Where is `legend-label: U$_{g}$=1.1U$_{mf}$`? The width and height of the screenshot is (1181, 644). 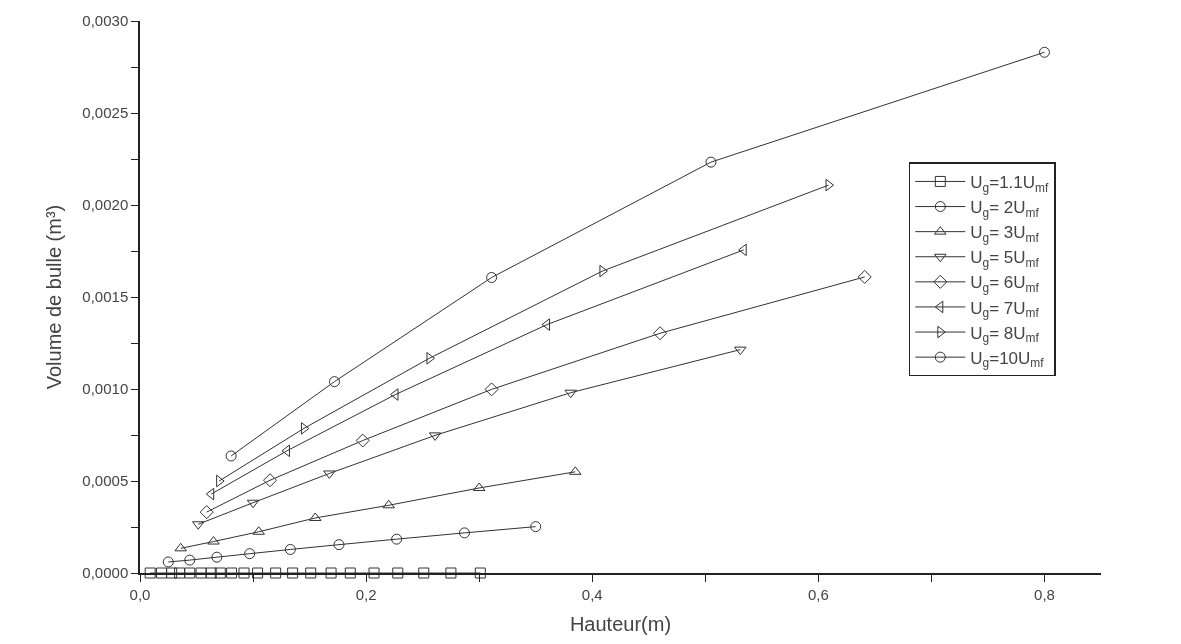 legend-label: U$_{g}$=1.1U$_{mf}$ is located at coordinates (1009, 184).